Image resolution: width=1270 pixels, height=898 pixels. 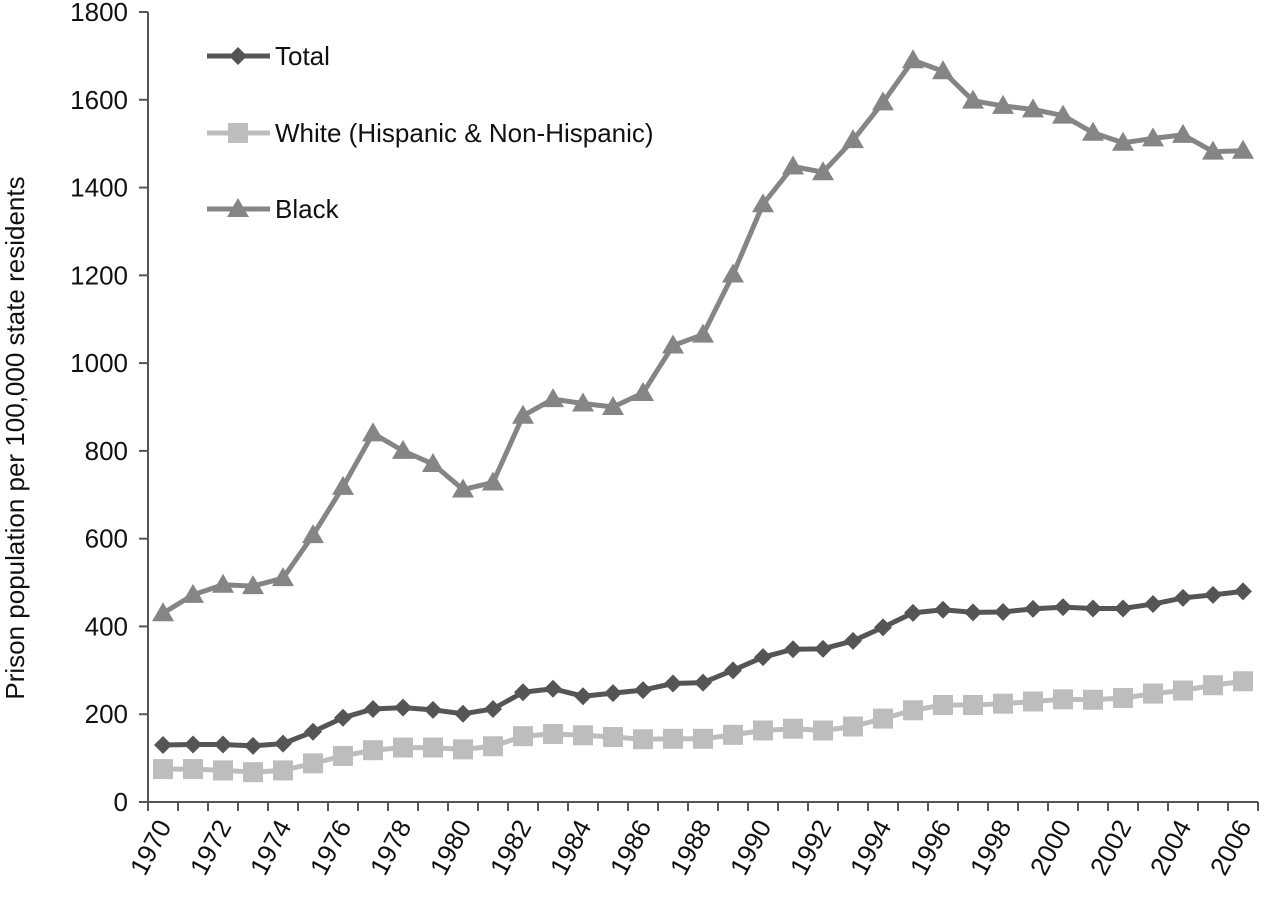 I want to click on y-axis-ticks: 0 200 400 600 800 1000 1200 1400 1600 1800, so click(x=109, y=408).